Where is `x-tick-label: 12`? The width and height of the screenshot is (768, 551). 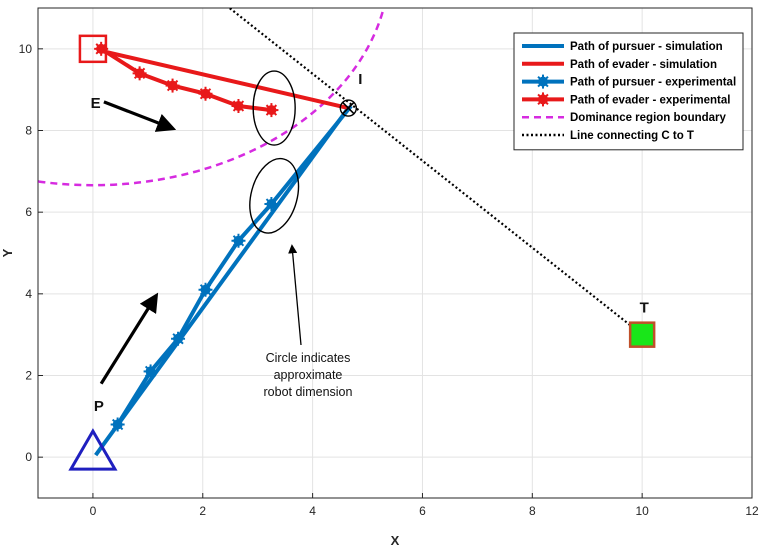 x-tick-label: 12 is located at coordinates (752, 511).